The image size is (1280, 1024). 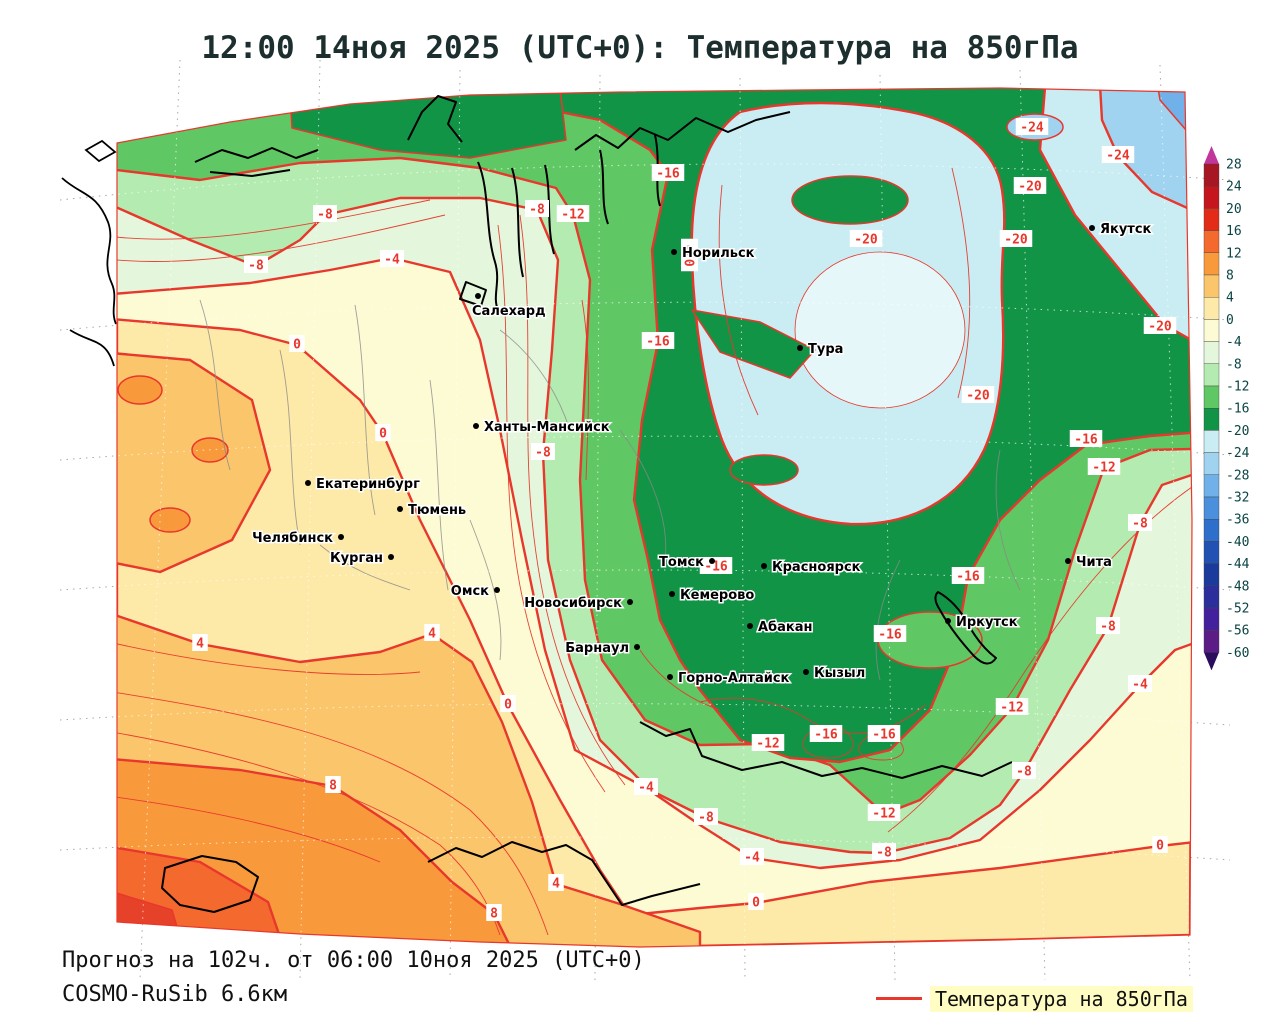 I want to click on temp-band-arctic-coast-cold, so click(x=428, y=123).